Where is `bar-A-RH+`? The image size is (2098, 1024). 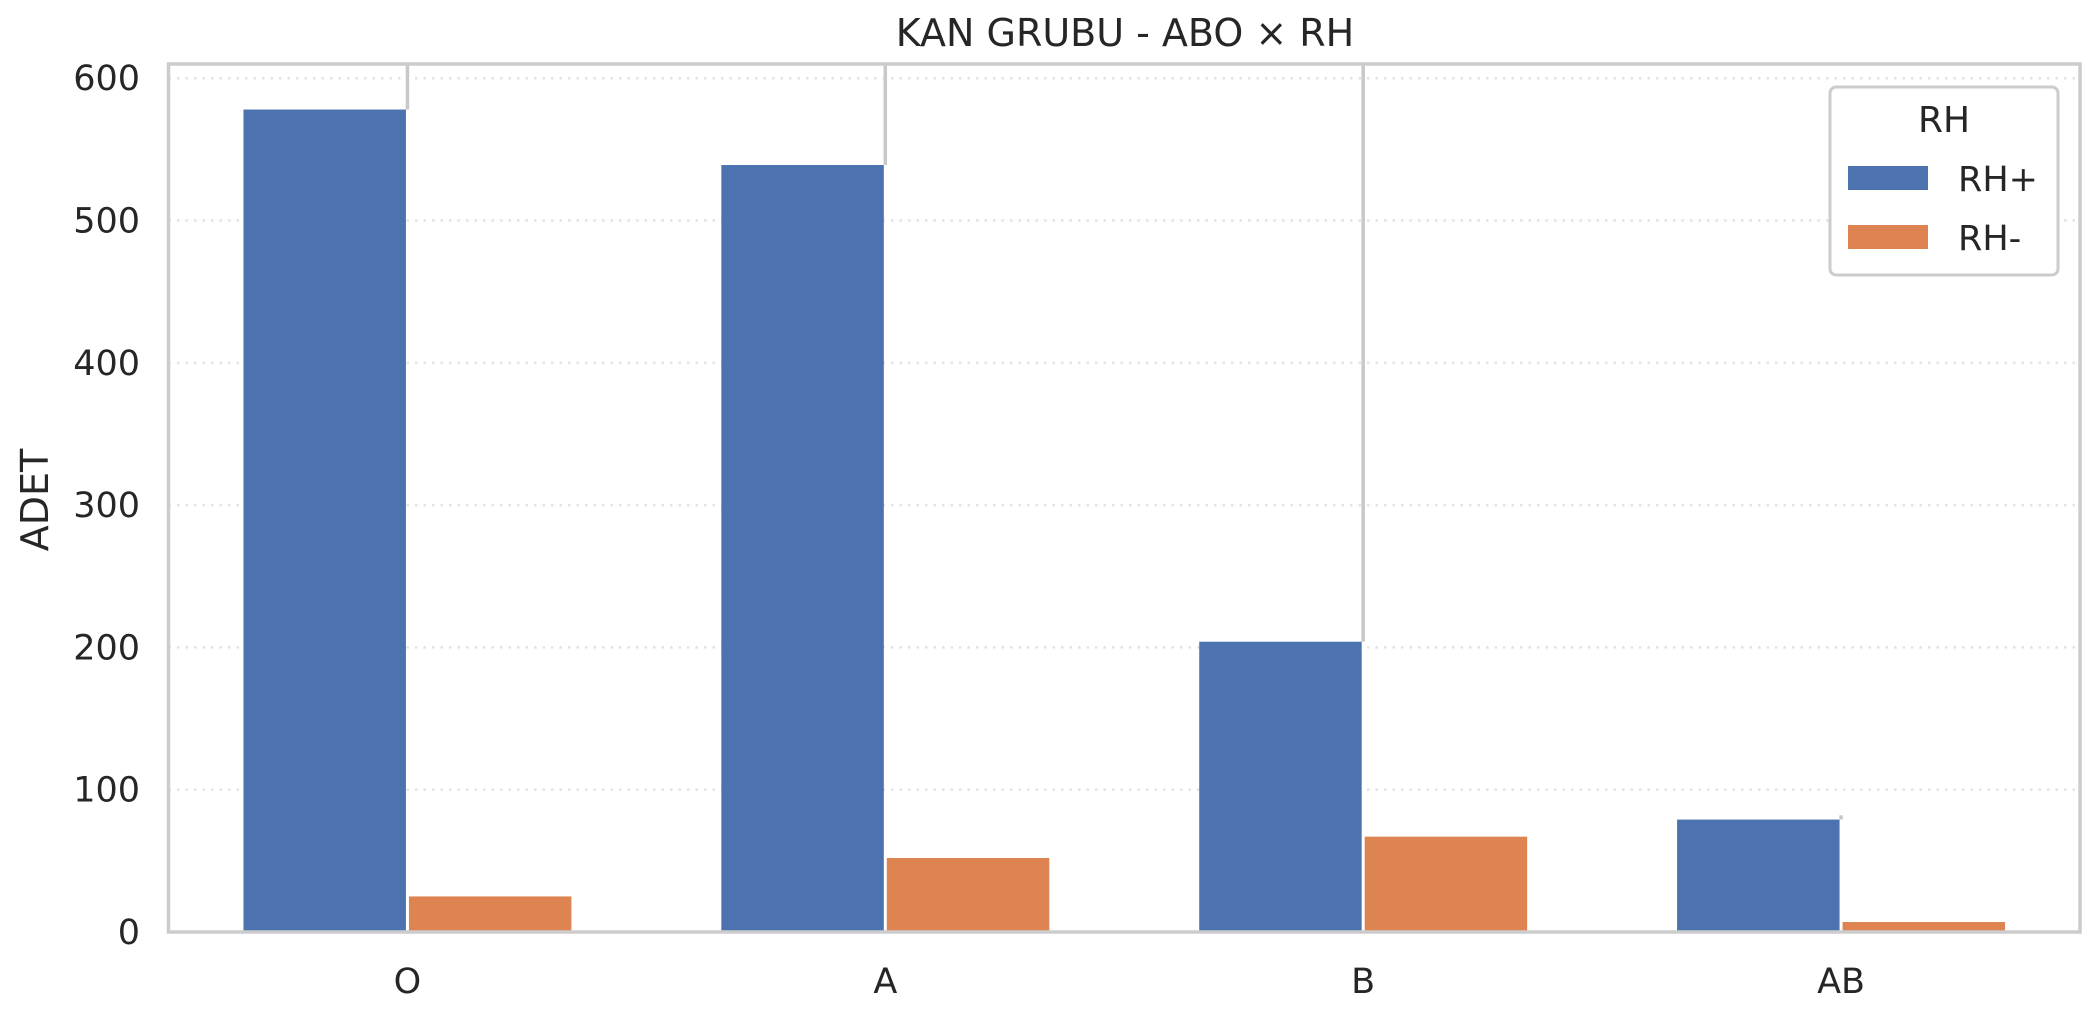 bar-A-RH+ is located at coordinates (802, 548).